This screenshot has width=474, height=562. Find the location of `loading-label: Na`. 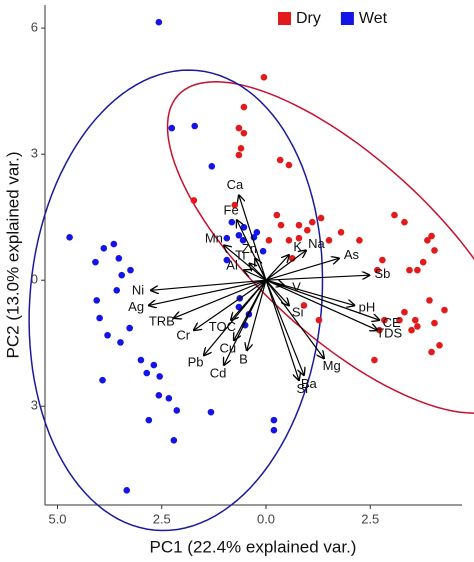

loading-label: Na is located at coordinates (316, 243).